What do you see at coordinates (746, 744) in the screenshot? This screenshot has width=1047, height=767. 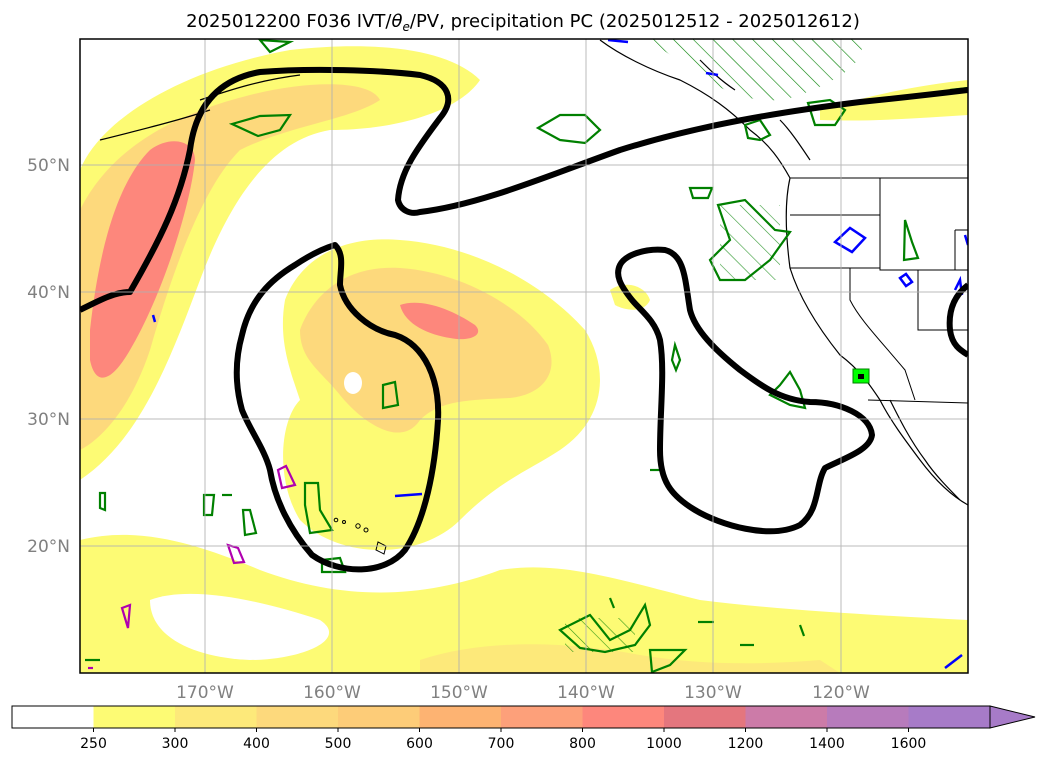 I see `colorbar-tick-label: 1200` at bounding box center [746, 744].